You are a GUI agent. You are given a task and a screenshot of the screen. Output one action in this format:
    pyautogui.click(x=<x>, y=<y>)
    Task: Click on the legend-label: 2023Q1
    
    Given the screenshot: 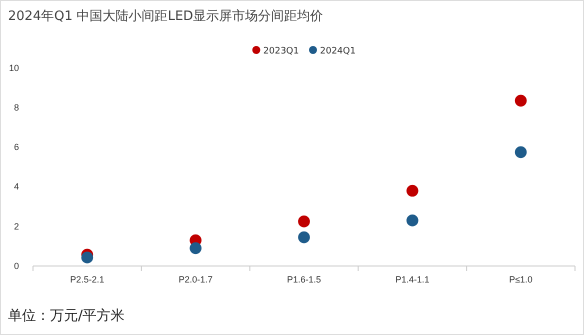 What is the action you would take?
    pyautogui.click(x=281, y=51)
    